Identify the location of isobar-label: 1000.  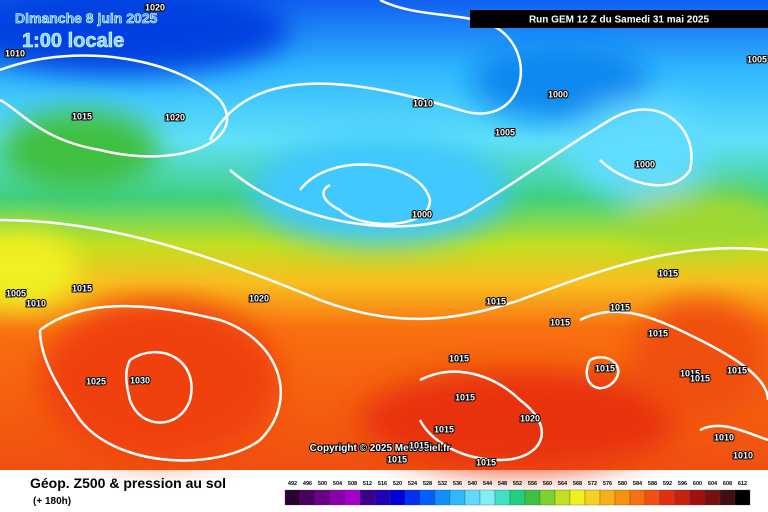
(558, 94).